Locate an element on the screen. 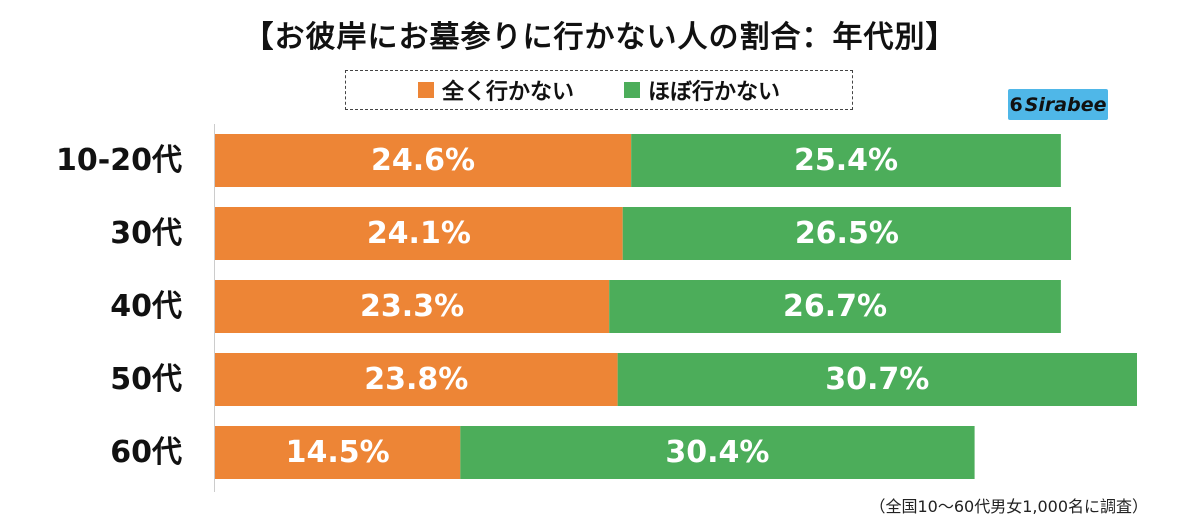 The height and width of the screenshot is (528, 1200). data-label-series-1-row-3: 23.3% is located at coordinates (412, 306).